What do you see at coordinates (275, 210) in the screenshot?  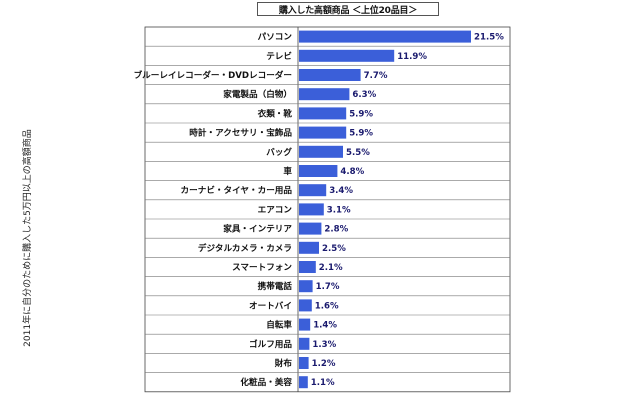 I see `category-label: エアコン` at bounding box center [275, 210].